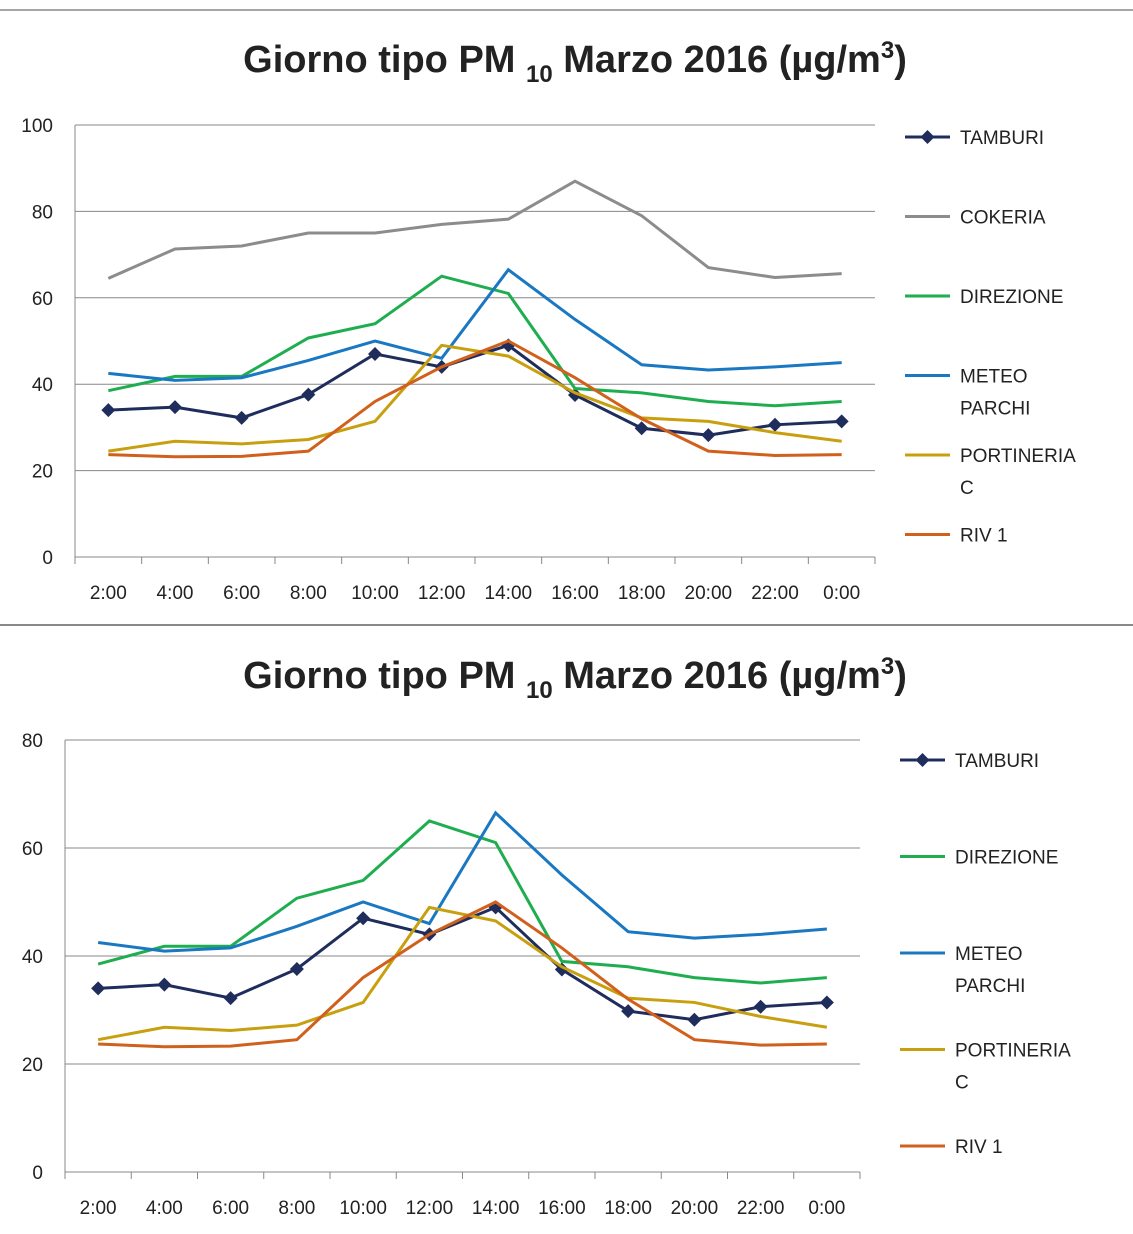 This screenshot has width=1133, height=1234. I want to click on y-tick-label: 100, so click(37, 126).